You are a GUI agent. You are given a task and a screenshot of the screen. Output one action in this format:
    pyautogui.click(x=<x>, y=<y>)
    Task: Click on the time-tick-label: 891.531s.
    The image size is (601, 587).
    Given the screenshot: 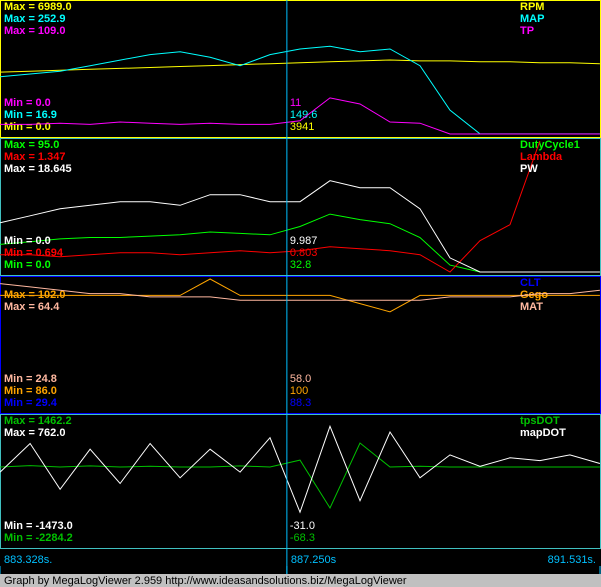 What is the action you would take?
    pyautogui.click(x=572, y=560)
    